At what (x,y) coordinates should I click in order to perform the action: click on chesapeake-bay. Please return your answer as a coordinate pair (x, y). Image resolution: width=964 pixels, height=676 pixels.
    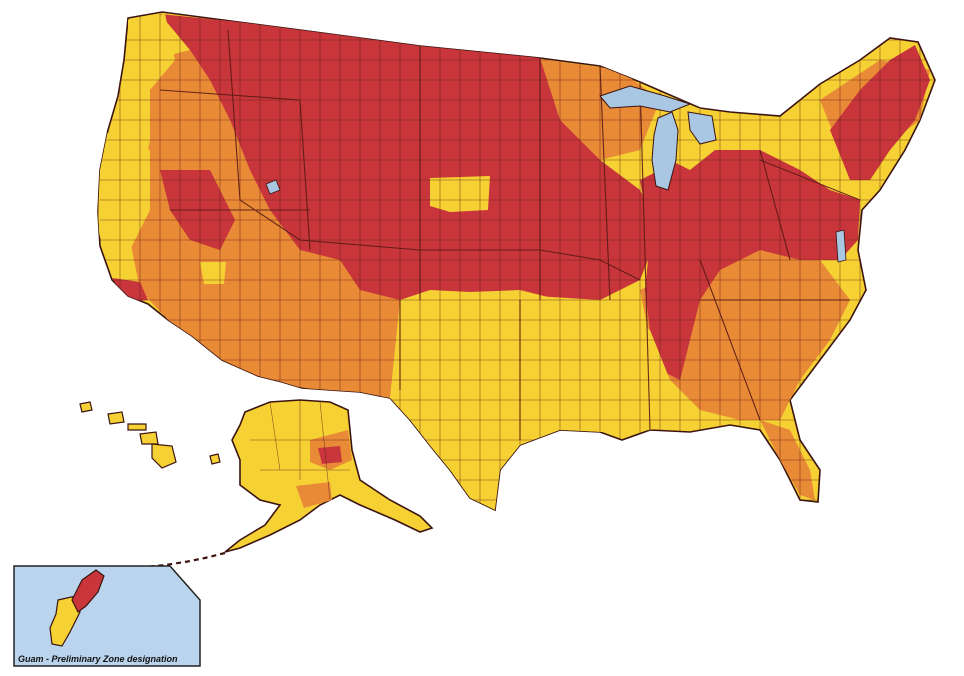
    Looking at the image, I should click on (841, 246).